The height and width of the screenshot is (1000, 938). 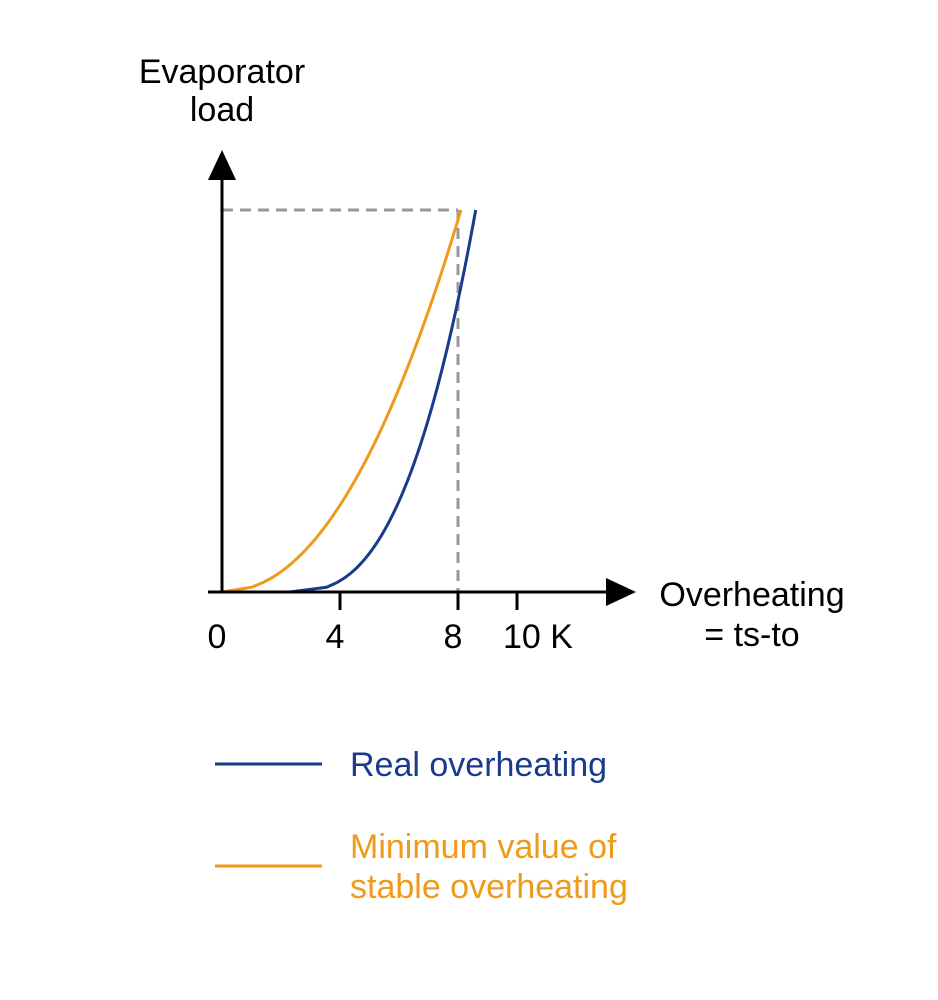 I want to click on x-tick-label-3: 8, so click(x=453, y=637).